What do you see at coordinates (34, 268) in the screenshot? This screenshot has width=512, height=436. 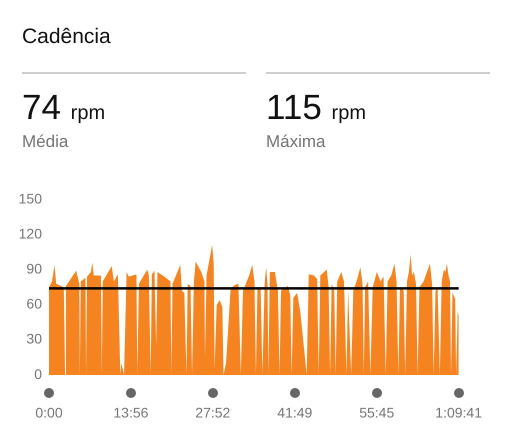 I see `y-tick-label: 90` at bounding box center [34, 268].